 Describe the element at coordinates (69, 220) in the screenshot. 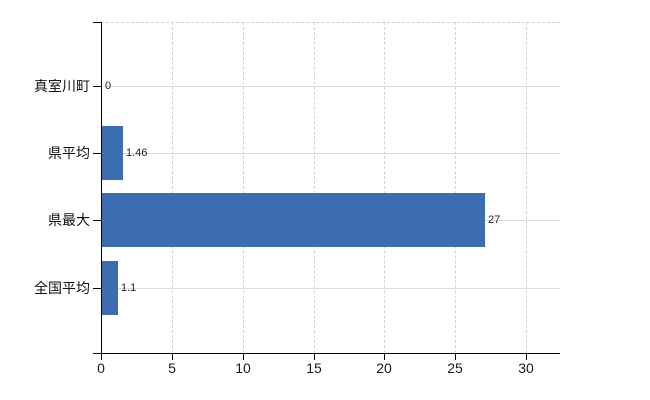

I see `category-label-kensaidai: 県最大` at that location.